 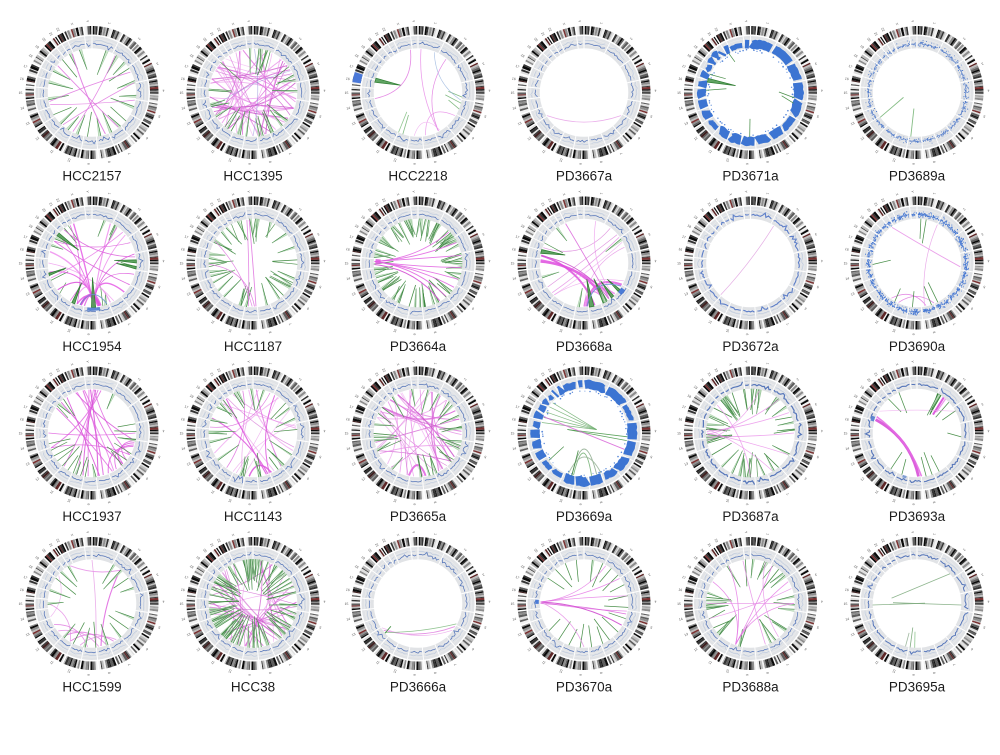 I want to click on svg-text: PD3690a, so click(x=917, y=346).